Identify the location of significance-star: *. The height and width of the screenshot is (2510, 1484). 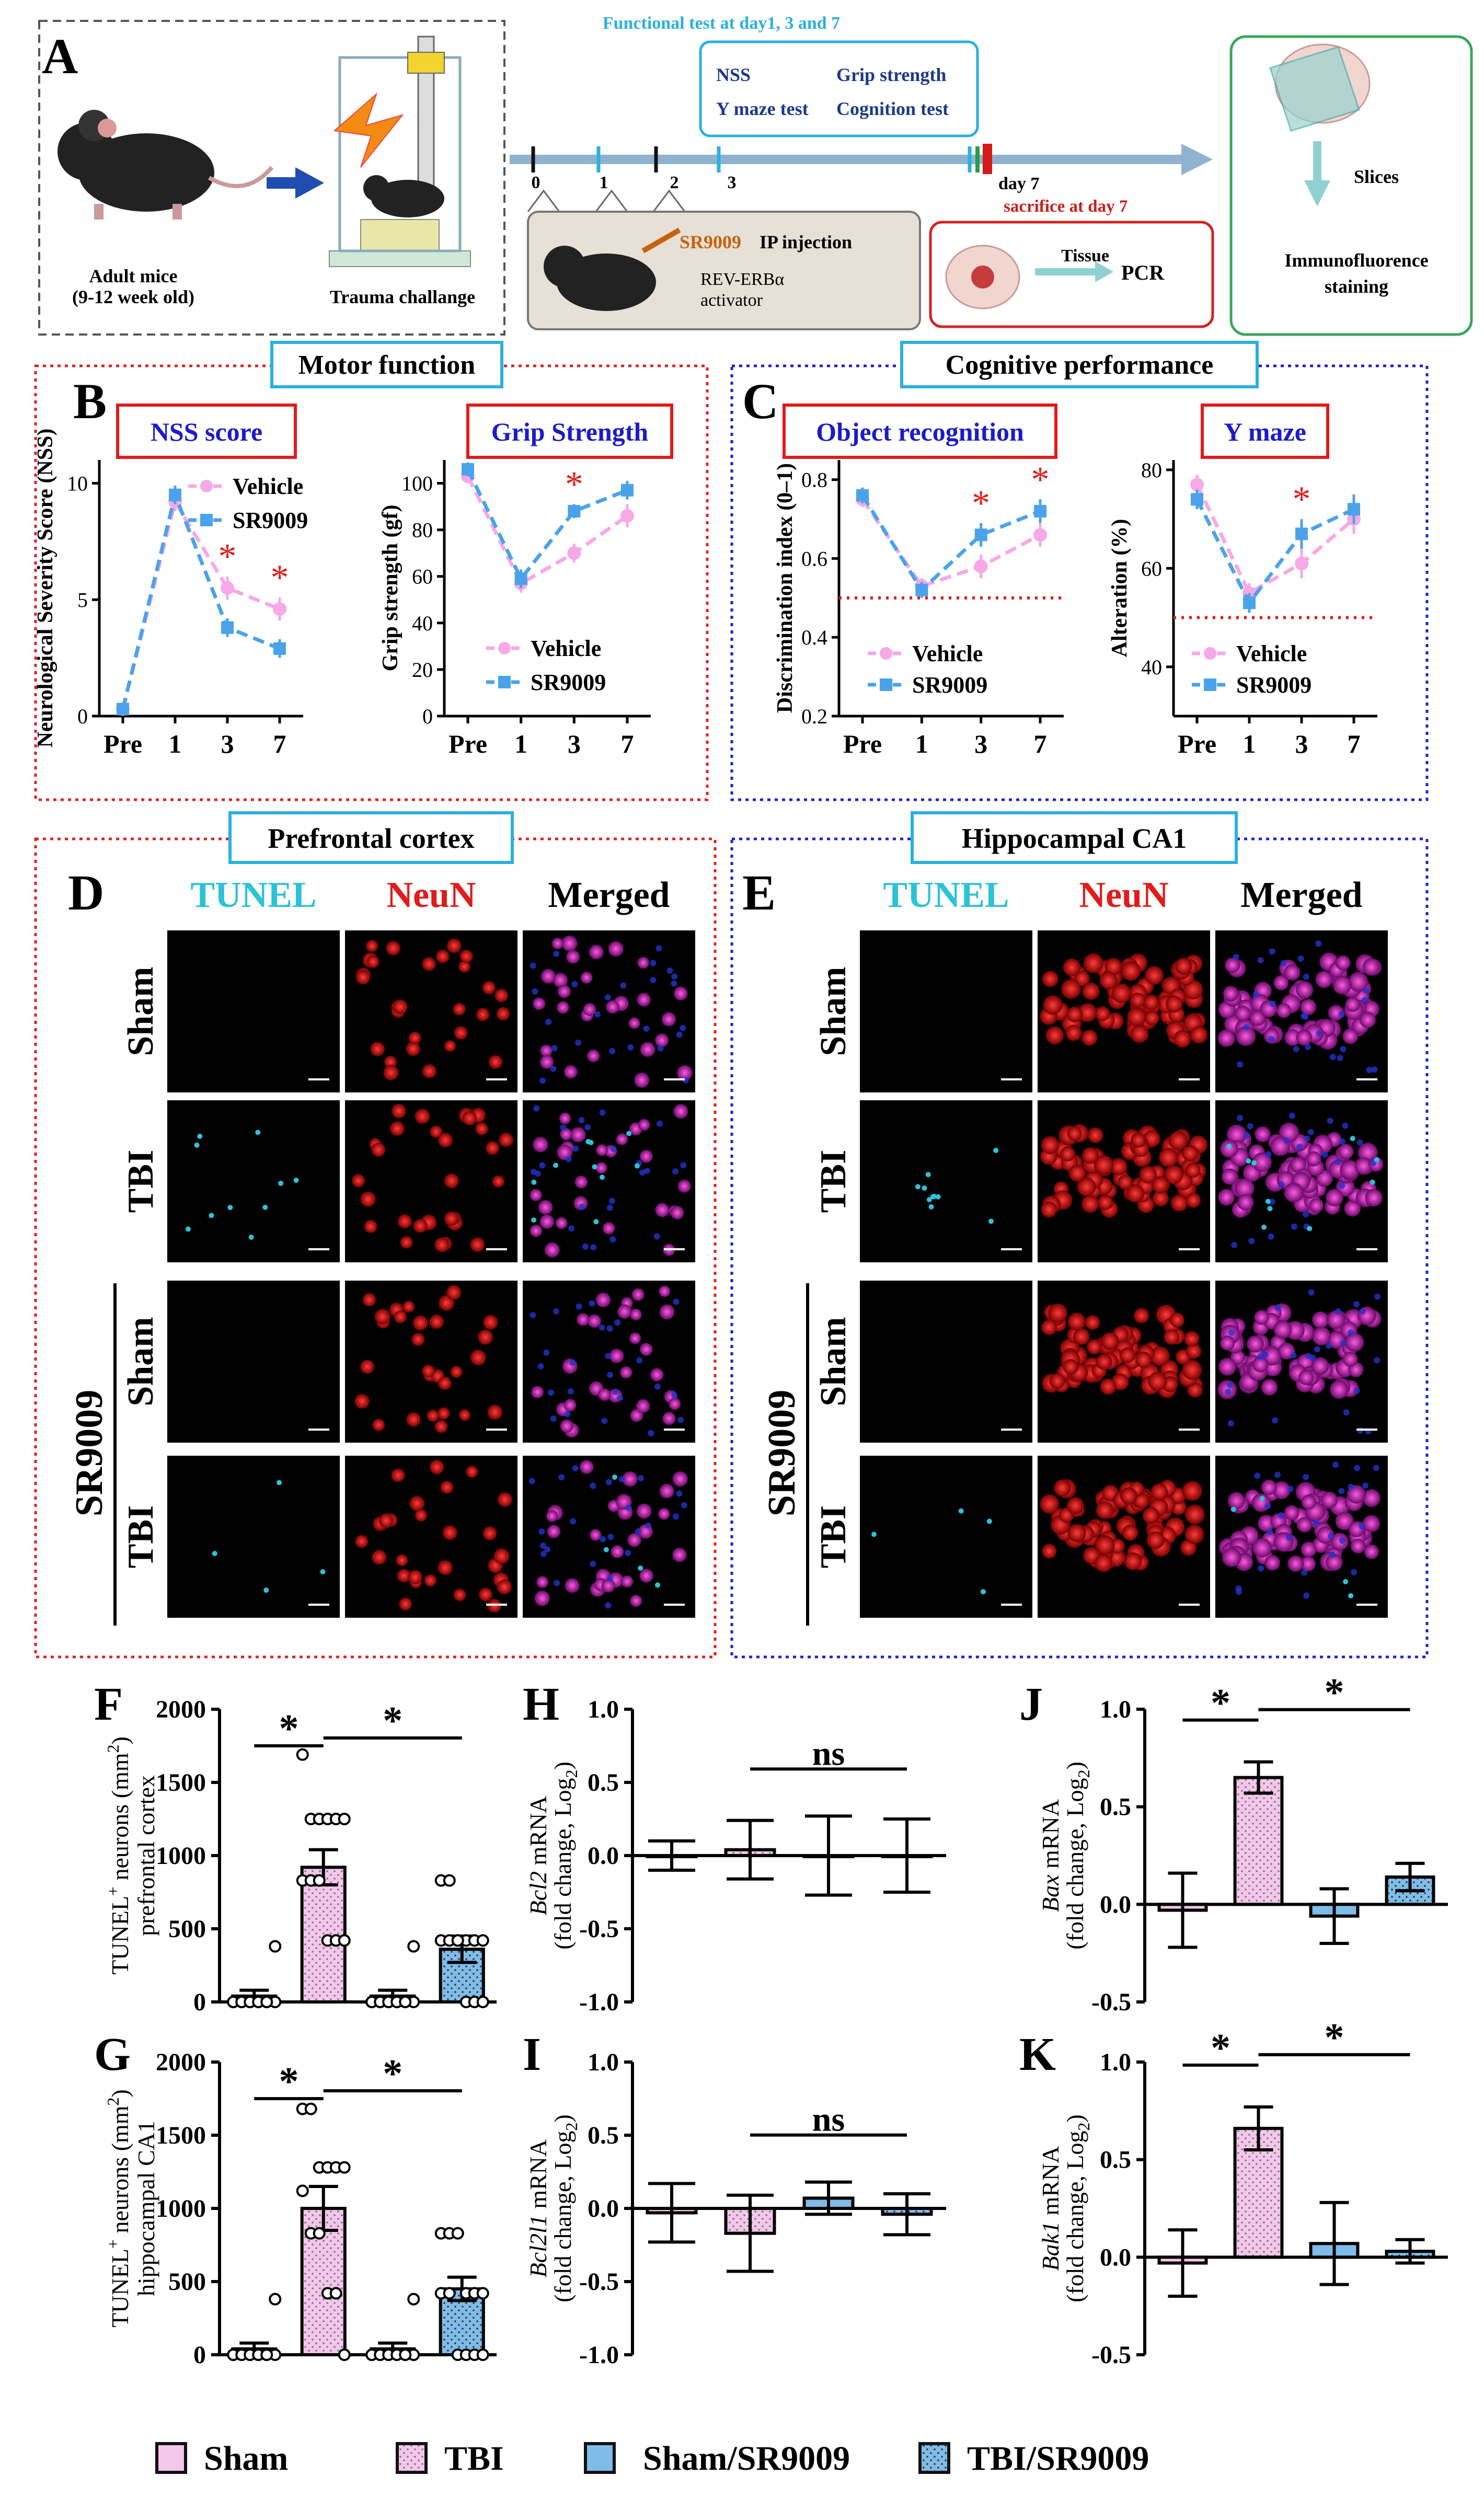
(574, 485).